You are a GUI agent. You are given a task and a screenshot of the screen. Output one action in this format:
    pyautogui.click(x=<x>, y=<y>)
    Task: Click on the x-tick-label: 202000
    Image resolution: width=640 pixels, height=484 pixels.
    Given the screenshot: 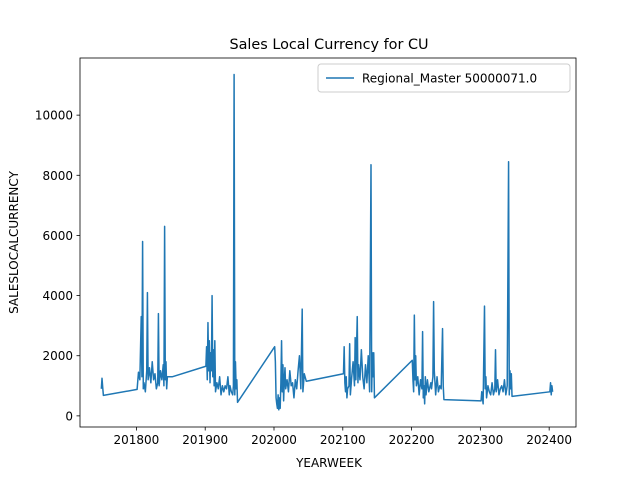 What is the action you would take?
    pyautogui.click(x=274, y=440)
    